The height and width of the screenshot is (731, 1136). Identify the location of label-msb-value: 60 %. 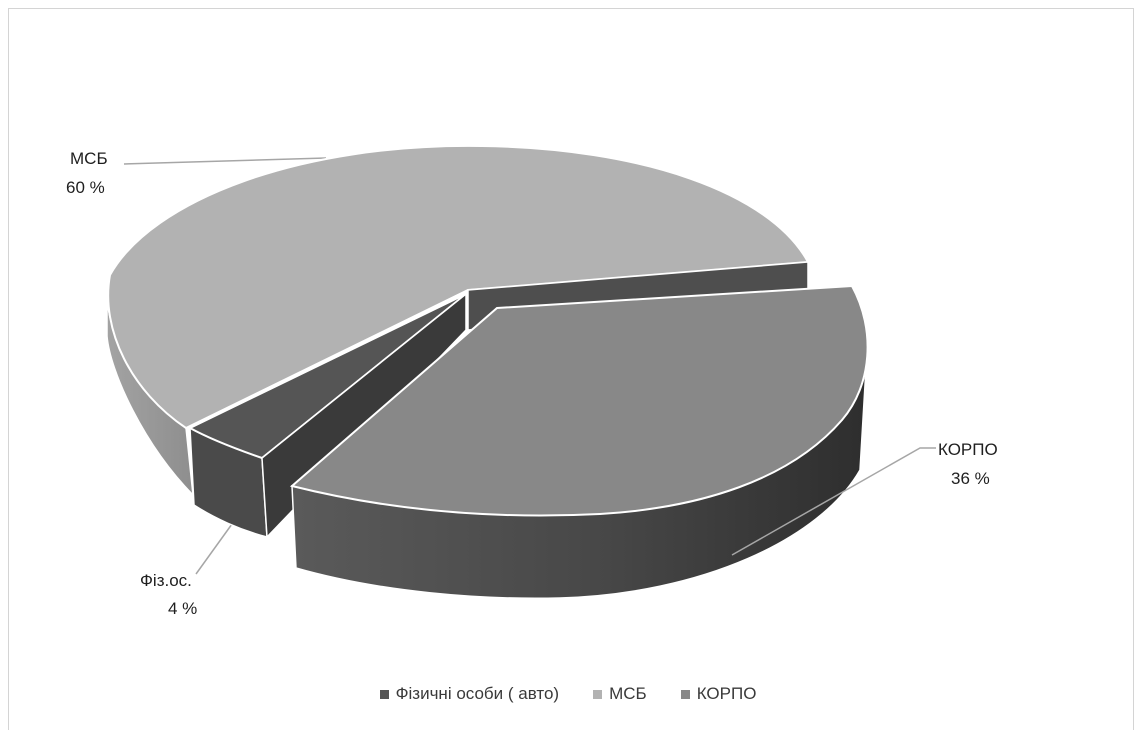
(85, 187).